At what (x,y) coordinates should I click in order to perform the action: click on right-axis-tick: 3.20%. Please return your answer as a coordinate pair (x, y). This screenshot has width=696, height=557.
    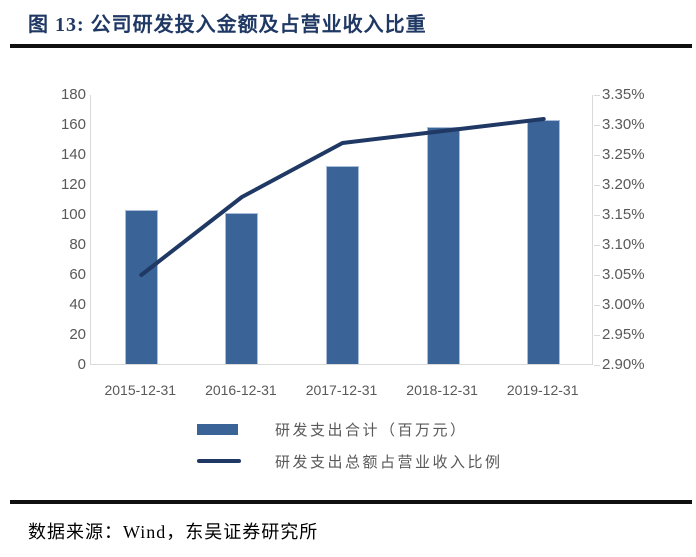
    Looking at the image, I should click on (623, 184).